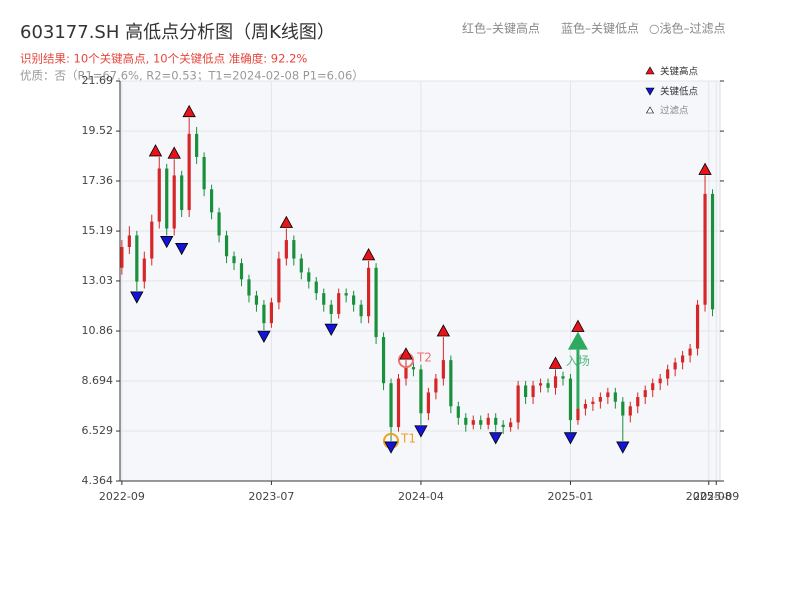  I want to click on legend: 关键高点 关键低点 过滤点, so click(672, 91).